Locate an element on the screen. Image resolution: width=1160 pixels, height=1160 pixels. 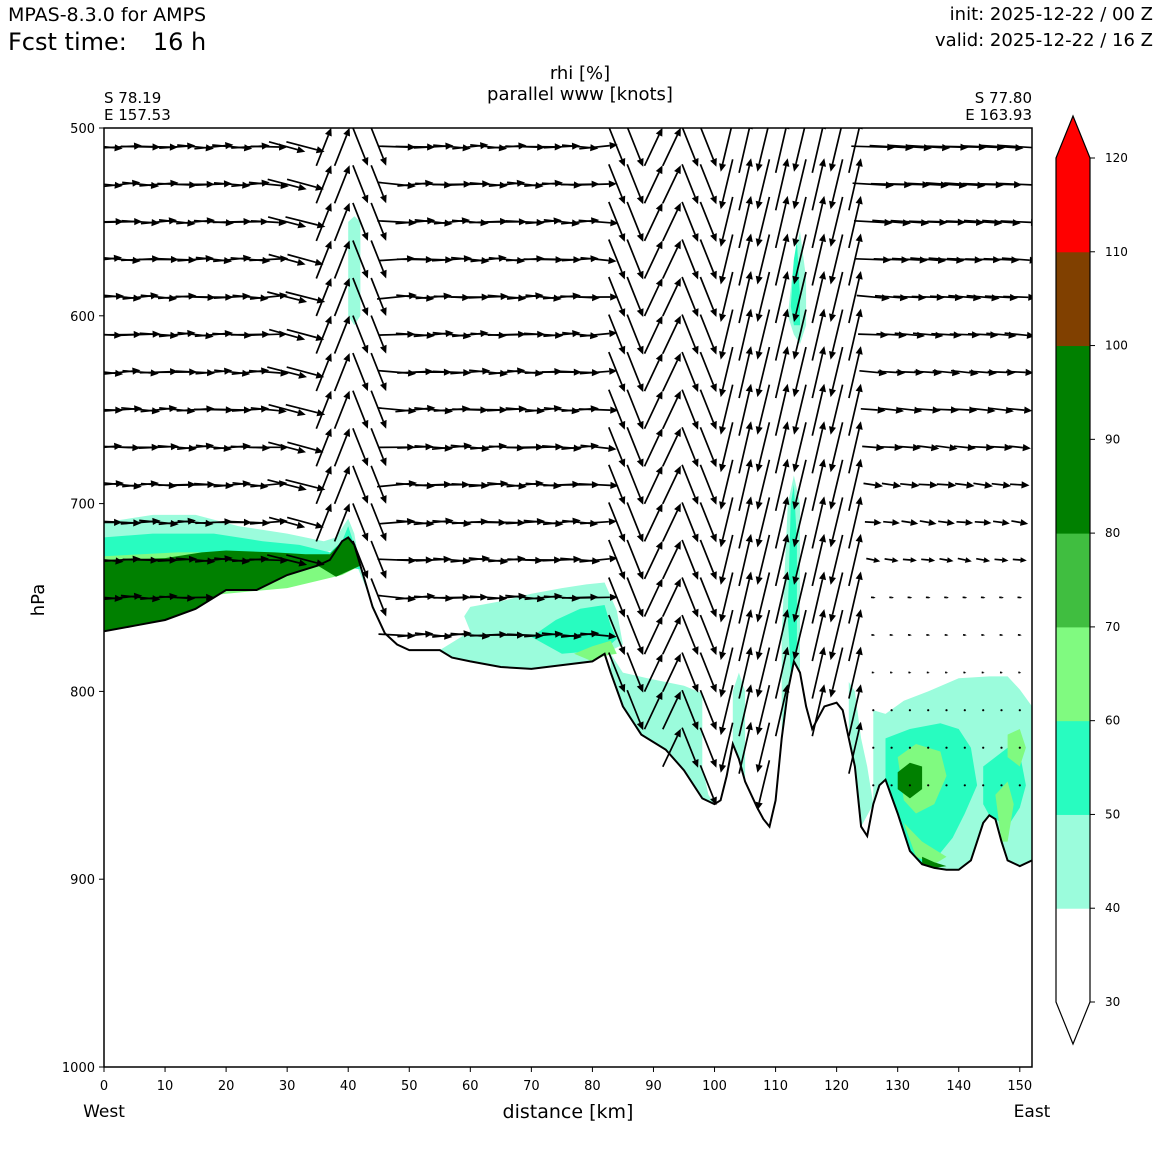
x-tick-label: 60 is located at coordinates (470, 1086).